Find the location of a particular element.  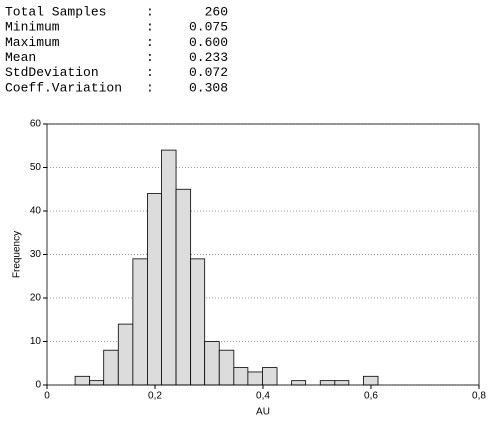

y-tick-label: 30 is located at coordinates (36, 254).